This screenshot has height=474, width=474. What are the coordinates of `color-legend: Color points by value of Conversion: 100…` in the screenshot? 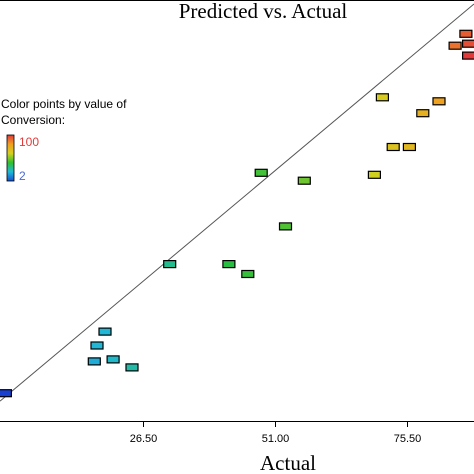 It's located at (64, 140).